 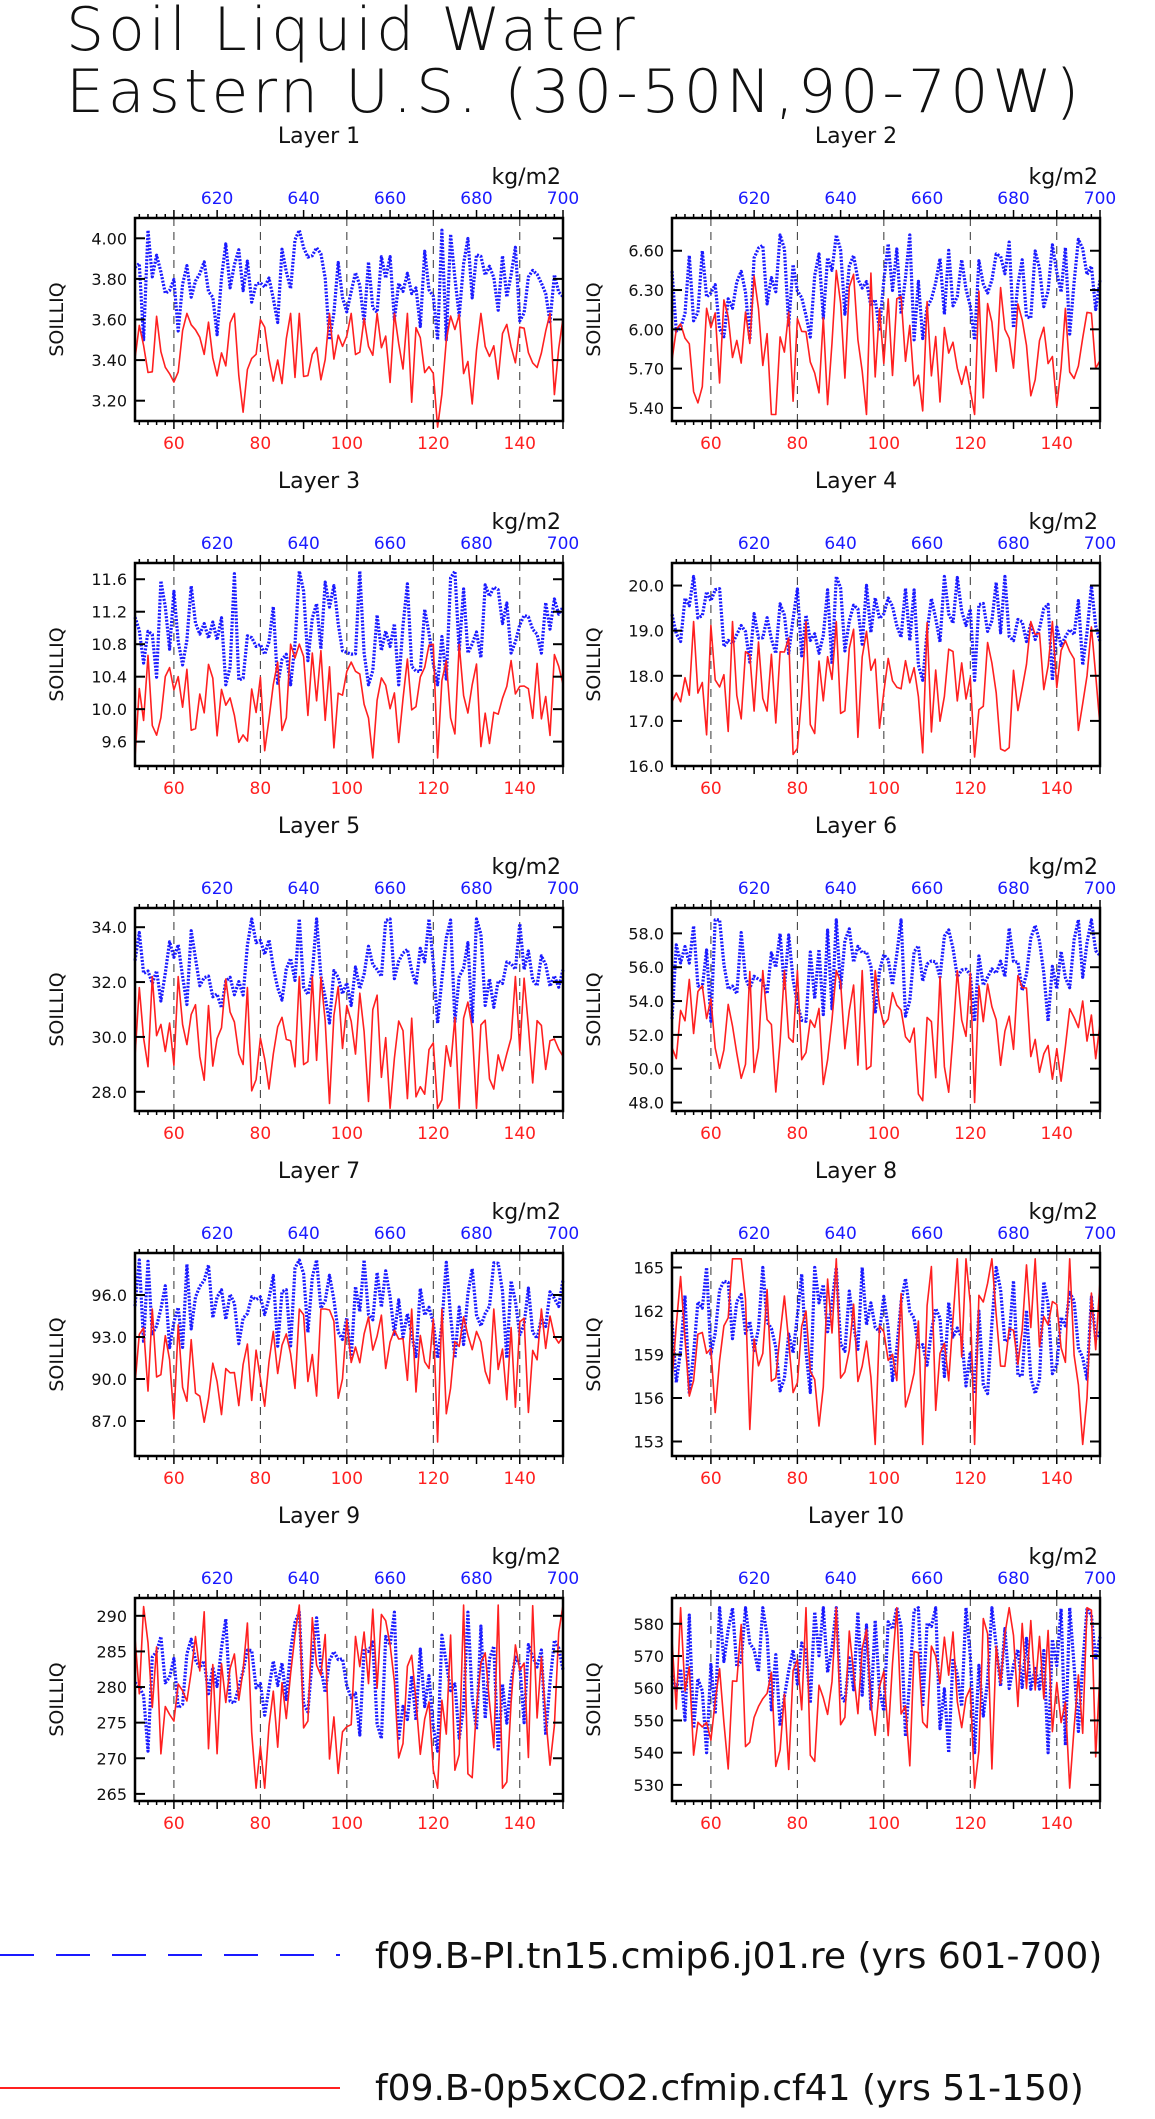 What do you see at coordinates (646, 676) in the screenshot?
I see `y-tick-label: 18.0` at bounding box center [646, 676].